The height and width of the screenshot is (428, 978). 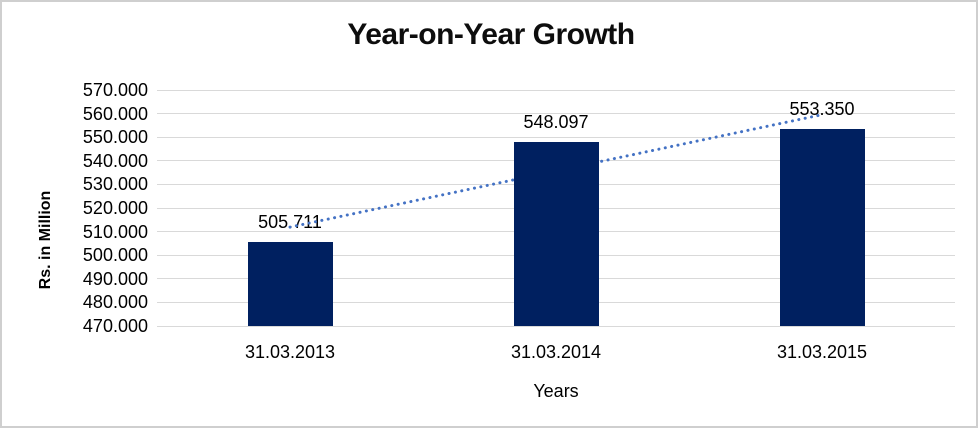 I want to click on x-tick-label: 31.03.2015, so click(x=822, y=352).